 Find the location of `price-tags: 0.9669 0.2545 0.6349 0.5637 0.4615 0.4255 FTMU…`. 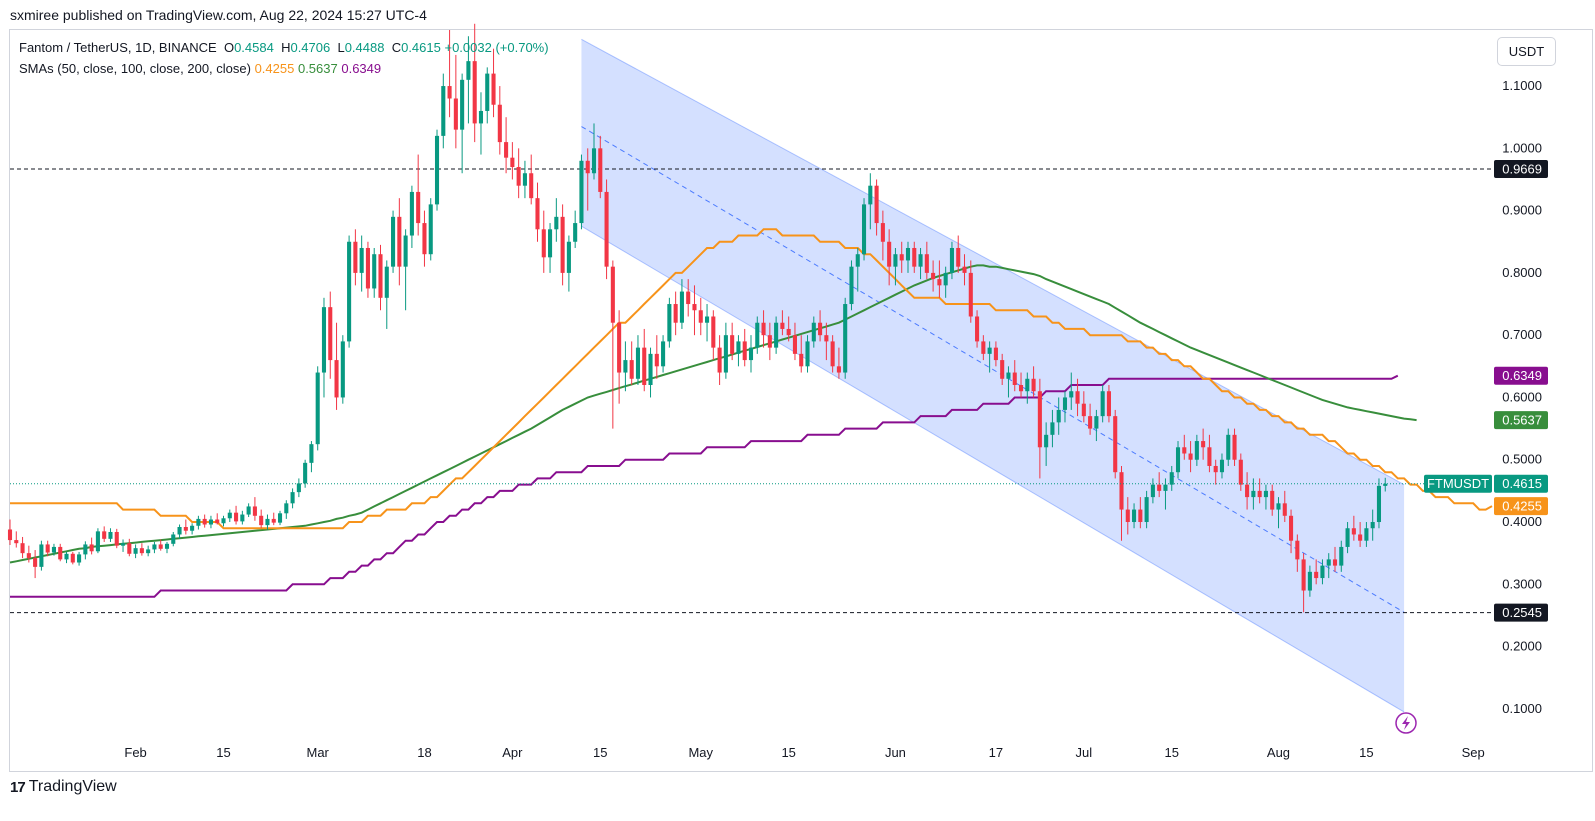

price-tags: 0.9669 0.2545 0.6349 0.5637 0.4615 0.4255 FTMU… is located at coordinates (1486, 390).